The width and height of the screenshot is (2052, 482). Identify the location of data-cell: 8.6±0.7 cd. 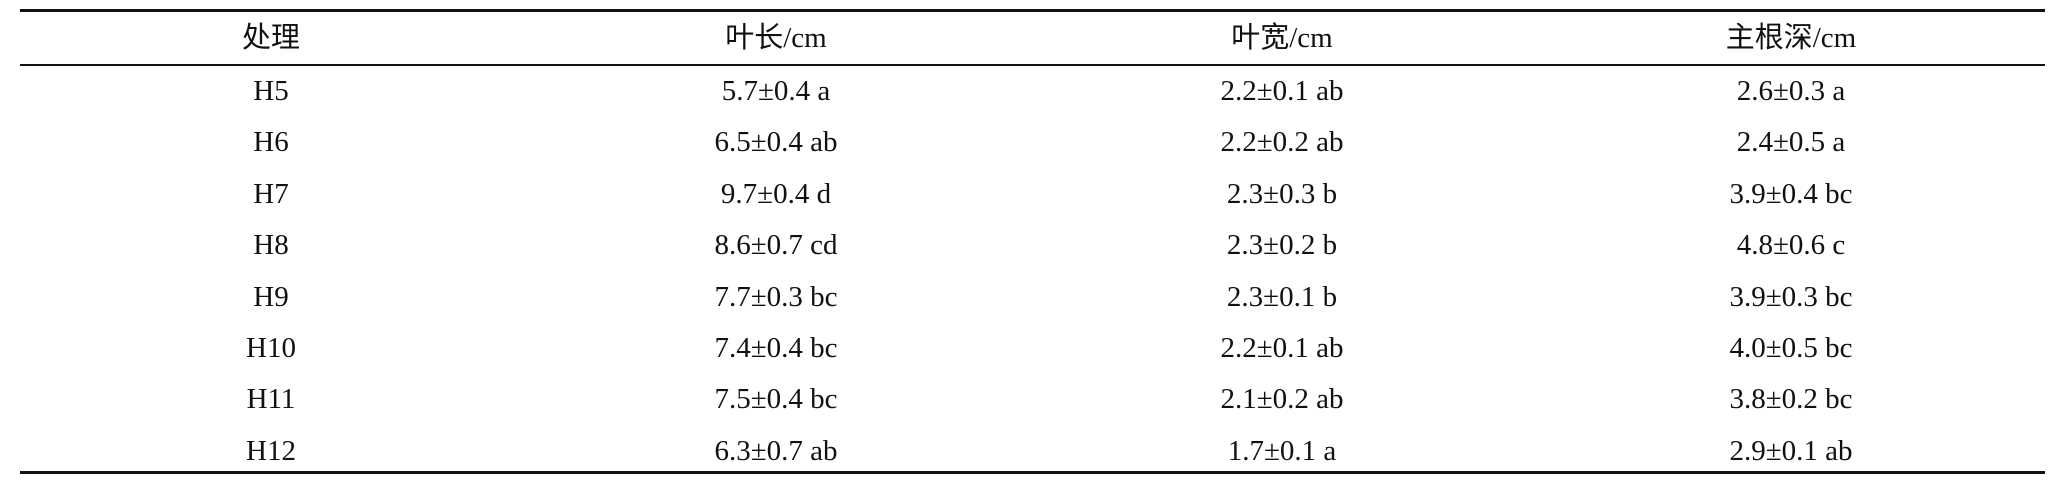
(776, 245).